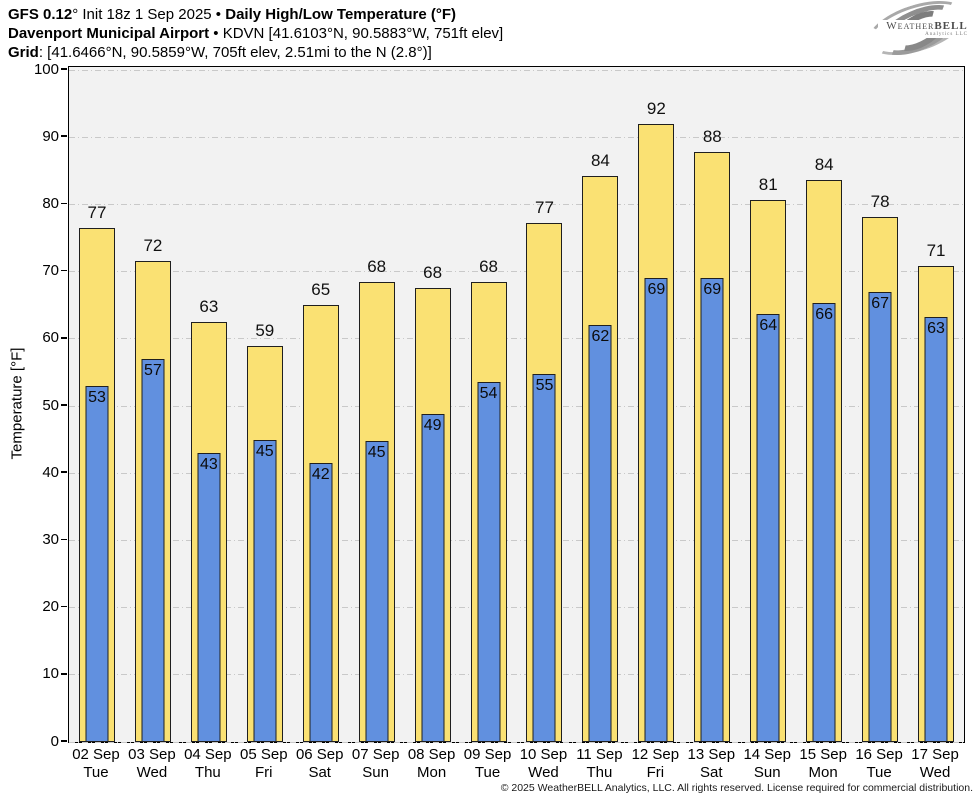 This screenshot has width=980, height=805. What do you see at coordinates (50, 472) in the screenshot?
I see `y-tick-label: 40` at bounding box center [50, 472].